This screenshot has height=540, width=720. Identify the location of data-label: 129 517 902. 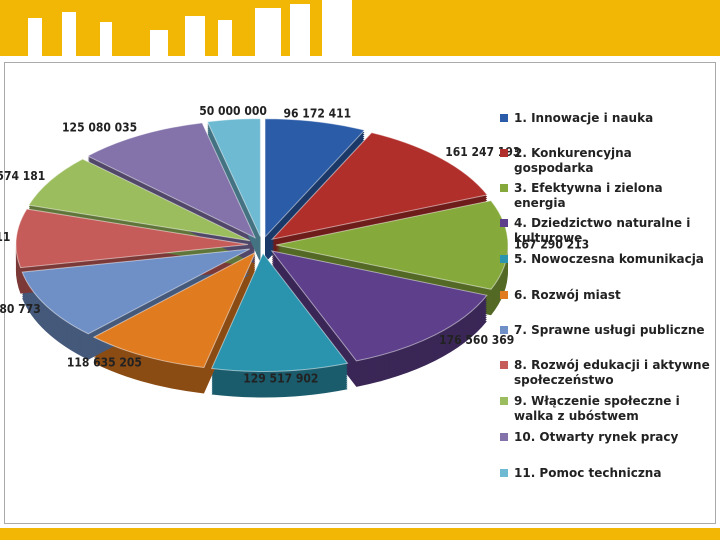
(280, 379).